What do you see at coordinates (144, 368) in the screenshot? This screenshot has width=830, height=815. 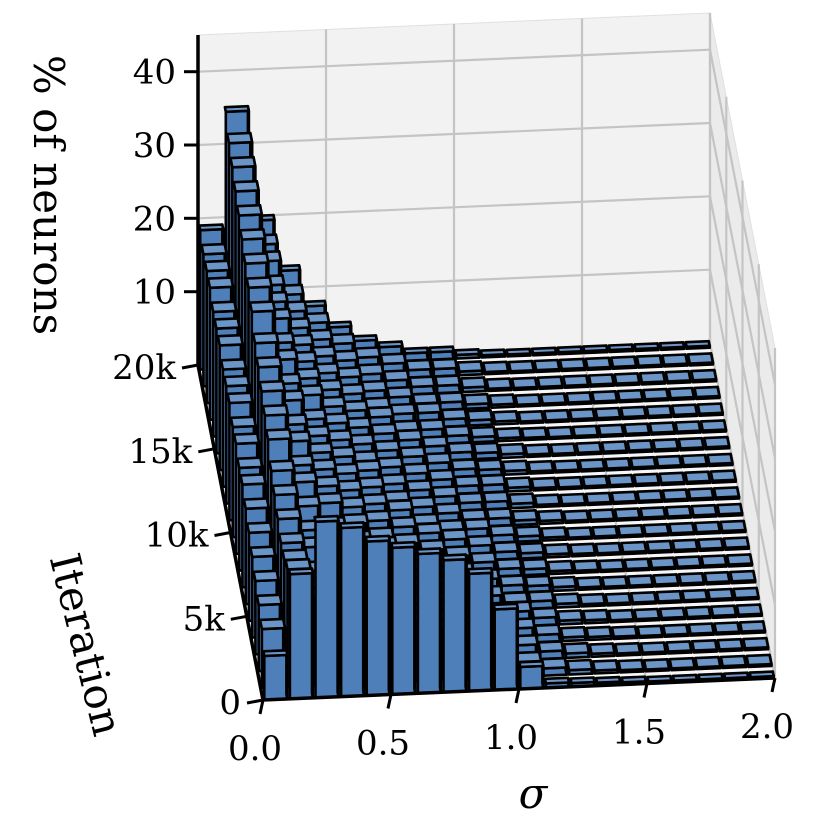 I see `y-tick-label: 20k` at bounding box center [144, 368].